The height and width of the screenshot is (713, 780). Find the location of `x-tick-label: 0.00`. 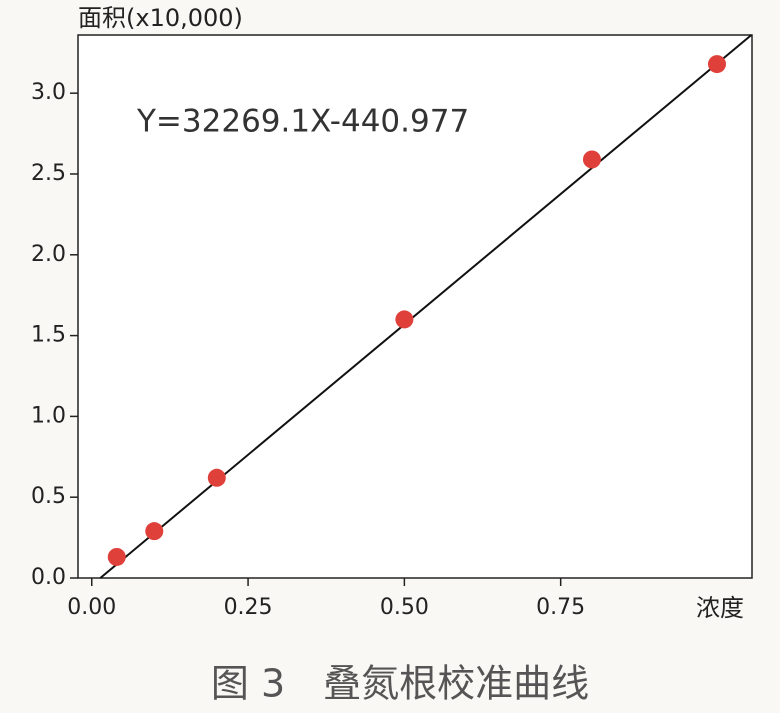

x-tick-label: 0.00 is located at coordinates (91, 607).